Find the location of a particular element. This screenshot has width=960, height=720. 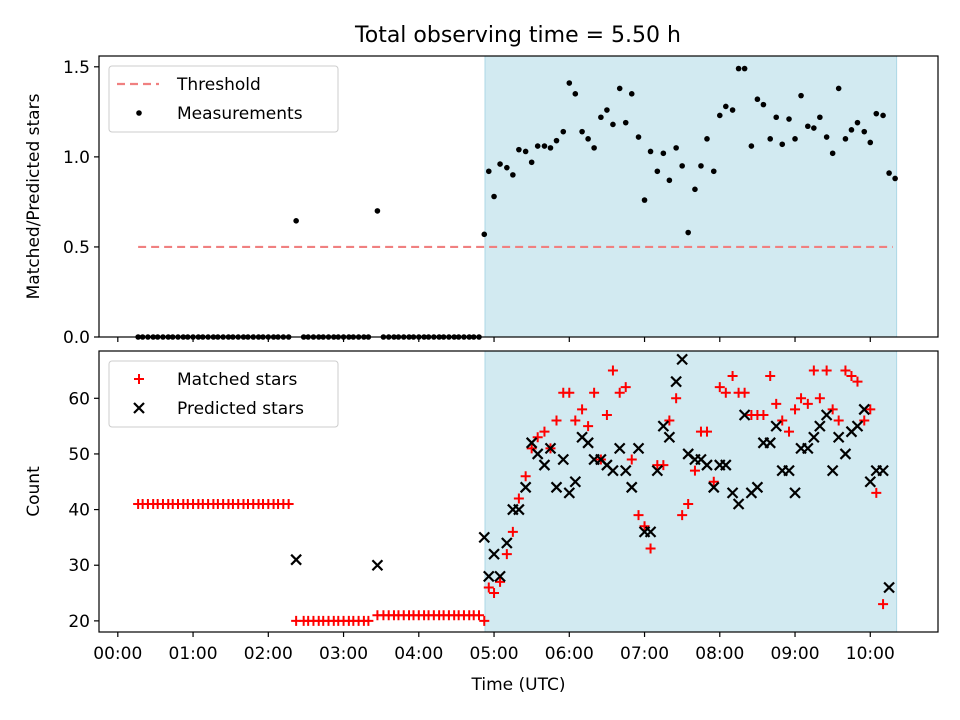

y-tick-label: 0.0 is located at coordinates (76, 338).